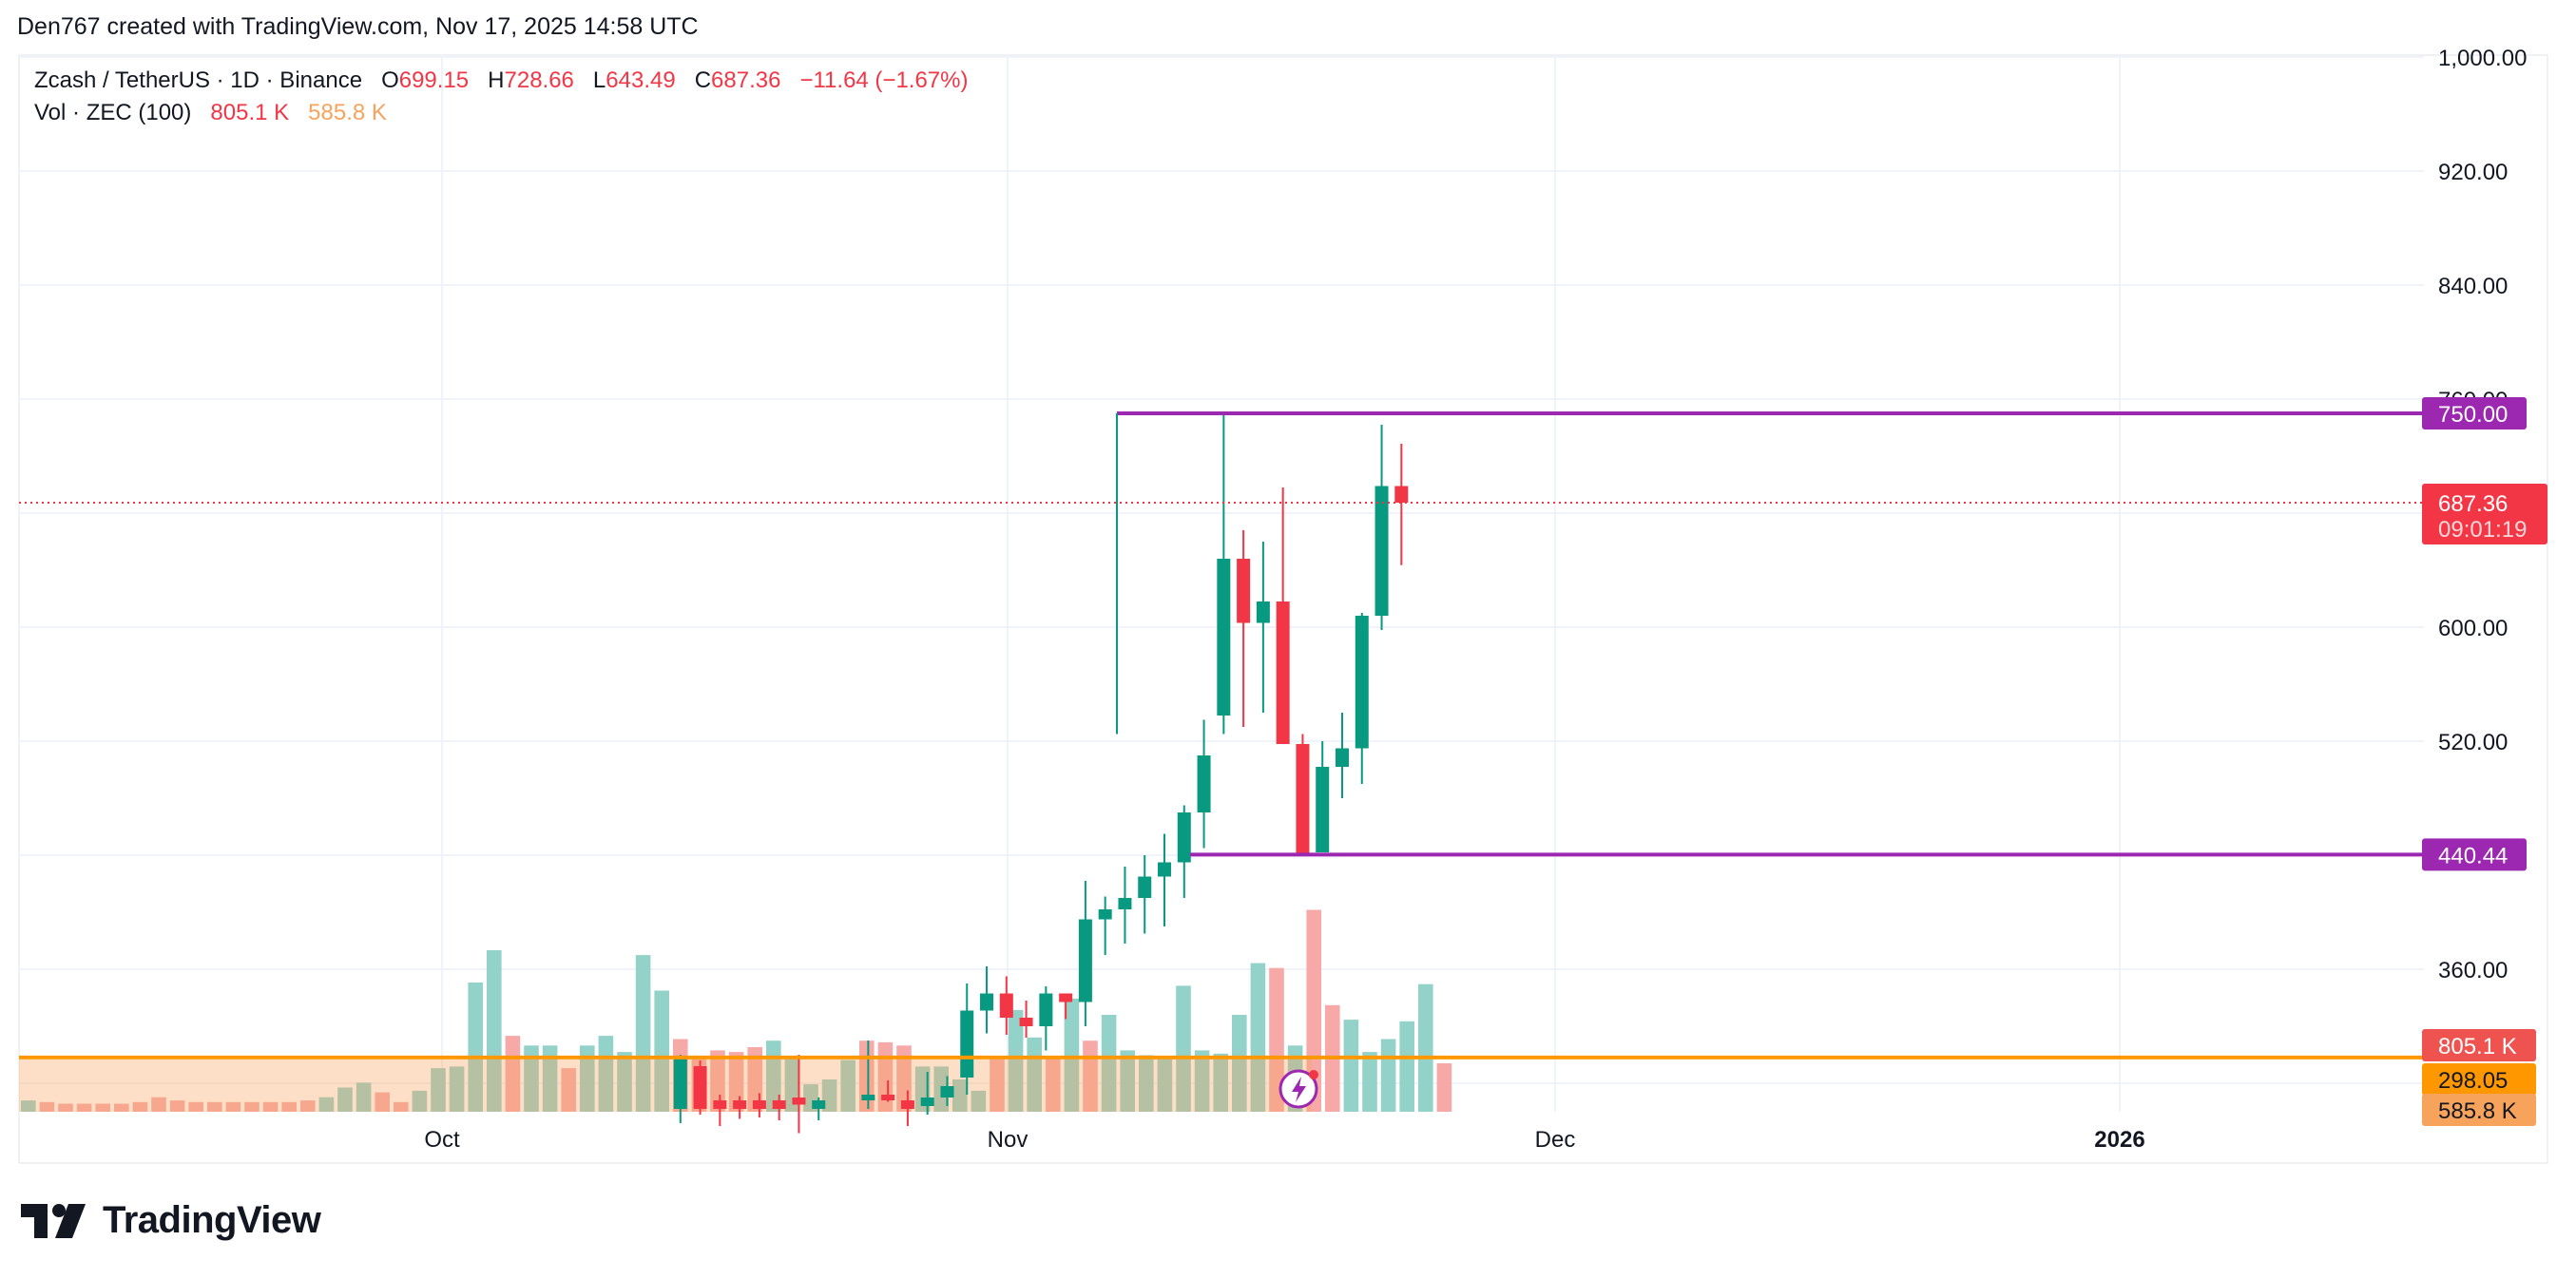  I want to click on tradingview-logo: TradingView, so click(171, 1220).